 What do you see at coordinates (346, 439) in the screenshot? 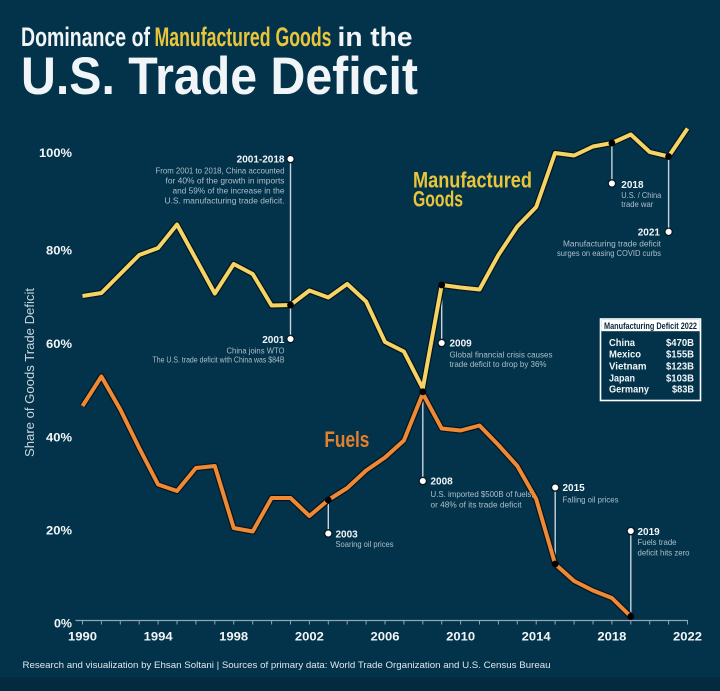
I see `svg-text: Fuels` at bounding box center [346, 439].